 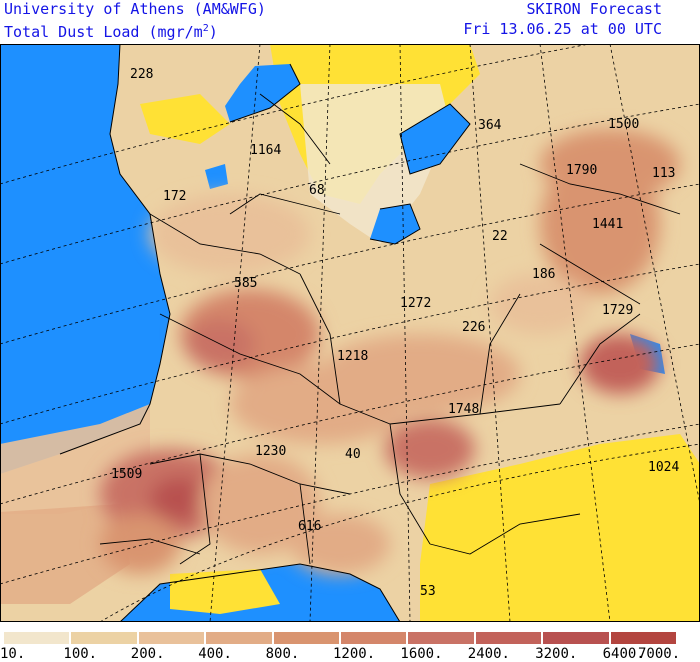 What do you see at coordinates (225, 591) in the screenshot?
I see `no-dust-west-africa-coast` at bounding box center [225, 591].